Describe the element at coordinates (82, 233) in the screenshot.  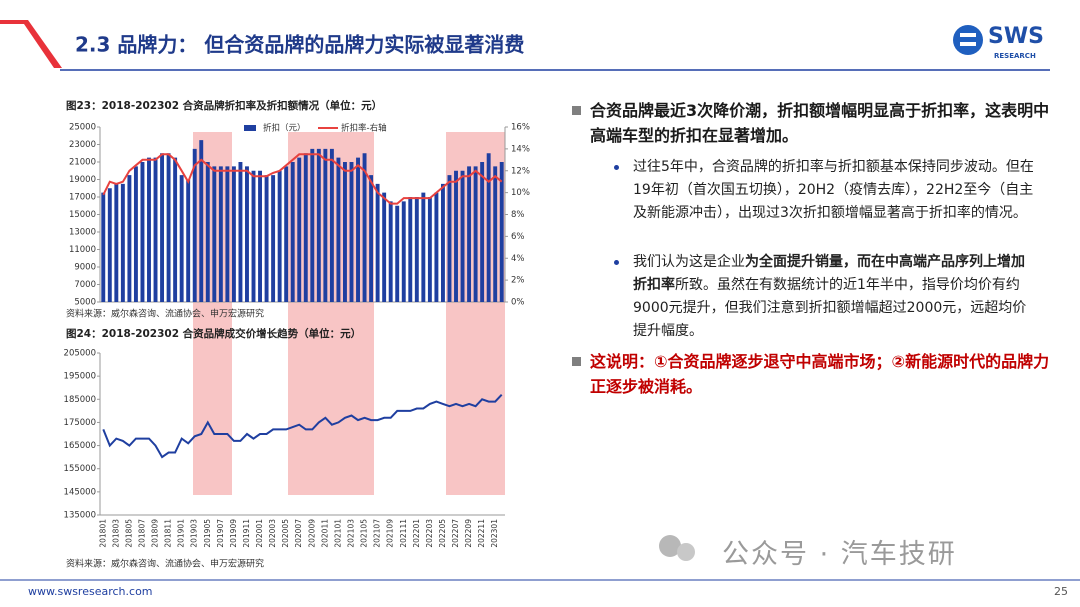
I see `y-tick-label: 13000` at that location.